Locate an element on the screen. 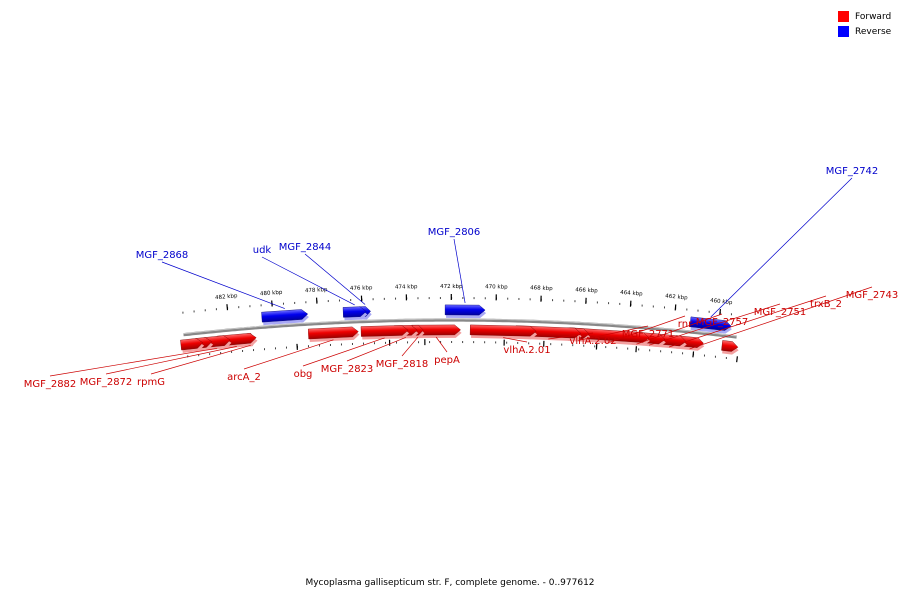  forward-swatch is located at coordinates (843, 16).